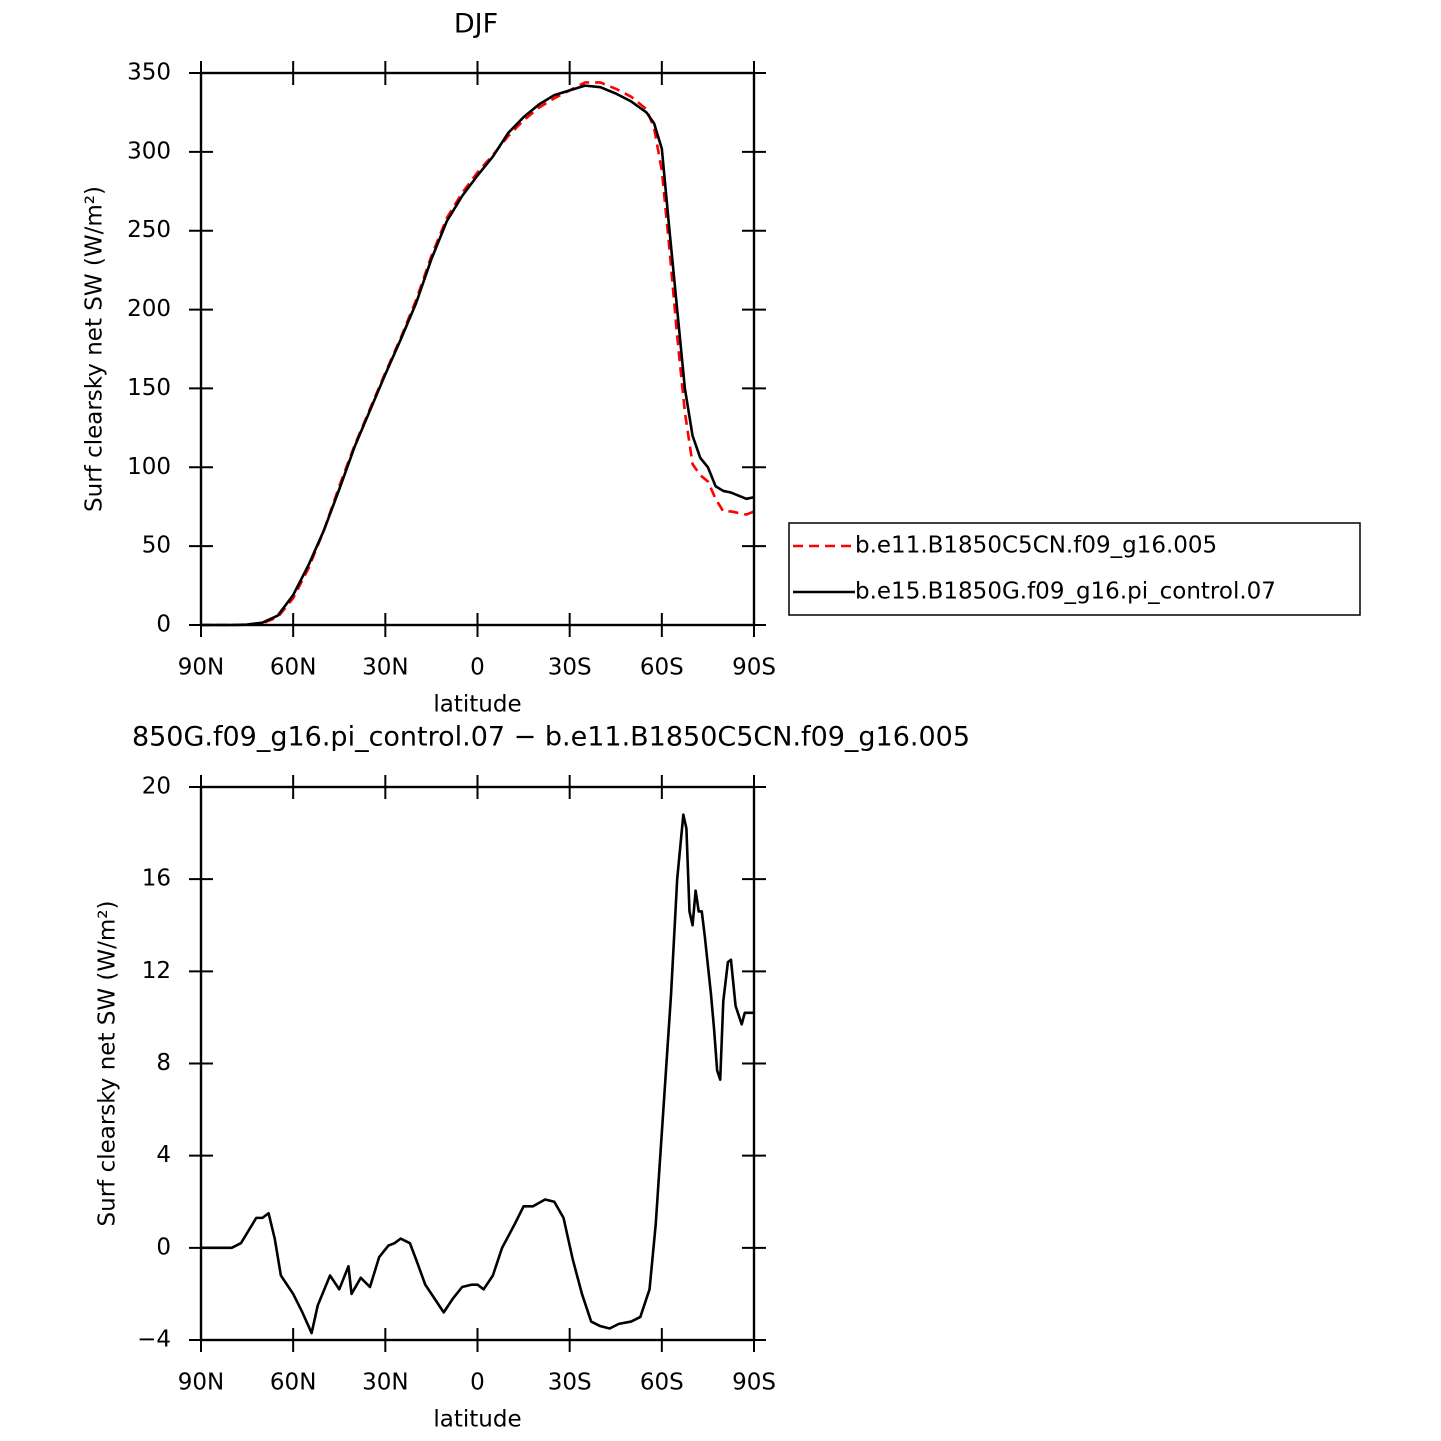 This screenshot has height=1441, width=1441. I want to click on y-tick-label: 100, so click(149, 467).